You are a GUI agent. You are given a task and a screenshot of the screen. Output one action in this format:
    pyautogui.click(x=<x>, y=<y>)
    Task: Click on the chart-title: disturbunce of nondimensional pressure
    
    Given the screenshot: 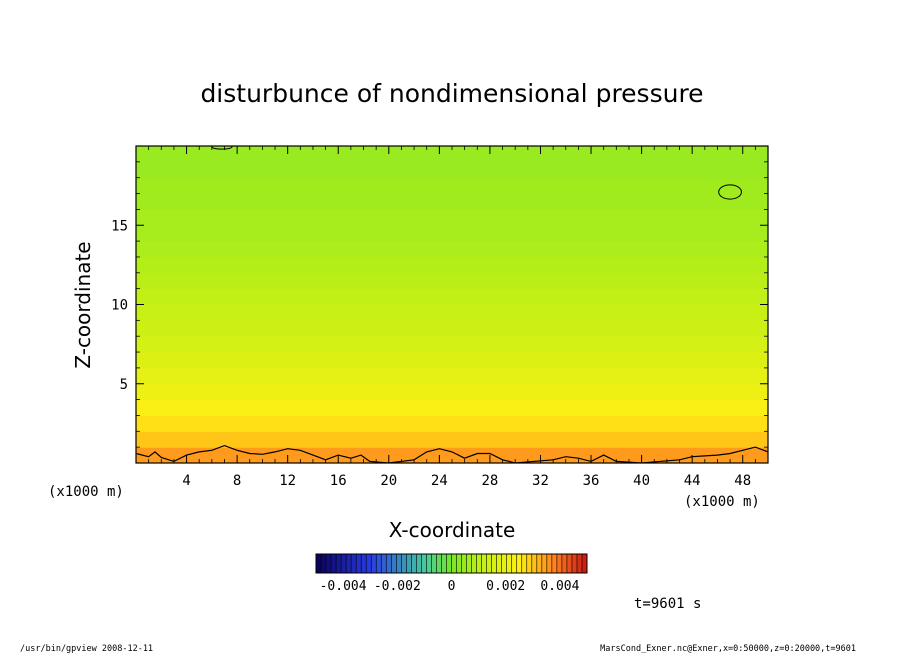 What is the action you would take?
    pyautogui.click(x=451, y=93)
    